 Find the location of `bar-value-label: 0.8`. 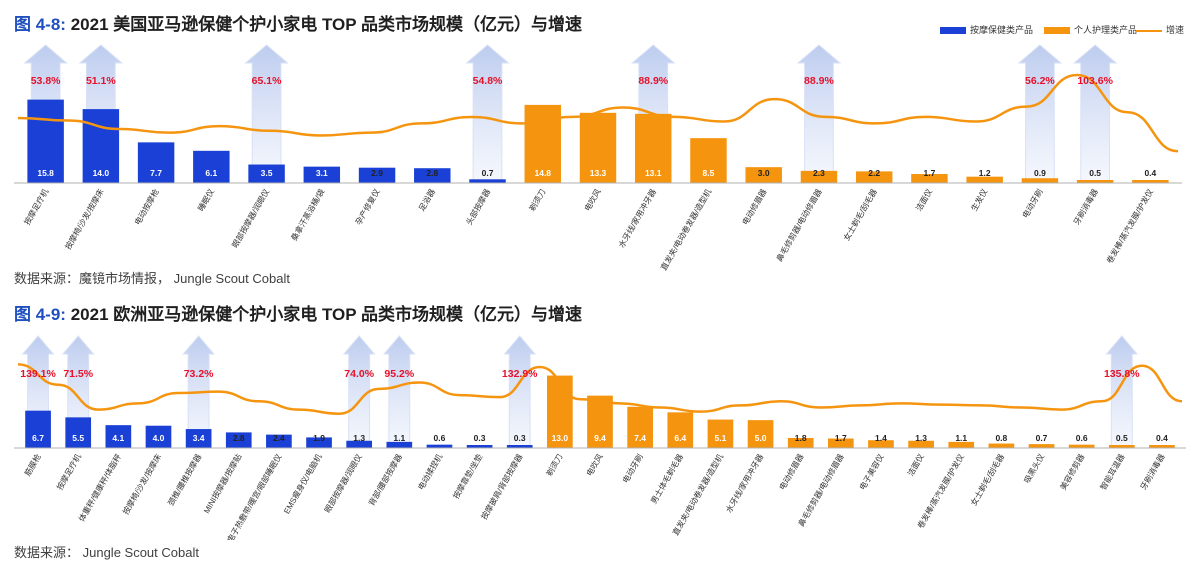

bar-value-label: 0.8 is located at coordinates (1001, 438).